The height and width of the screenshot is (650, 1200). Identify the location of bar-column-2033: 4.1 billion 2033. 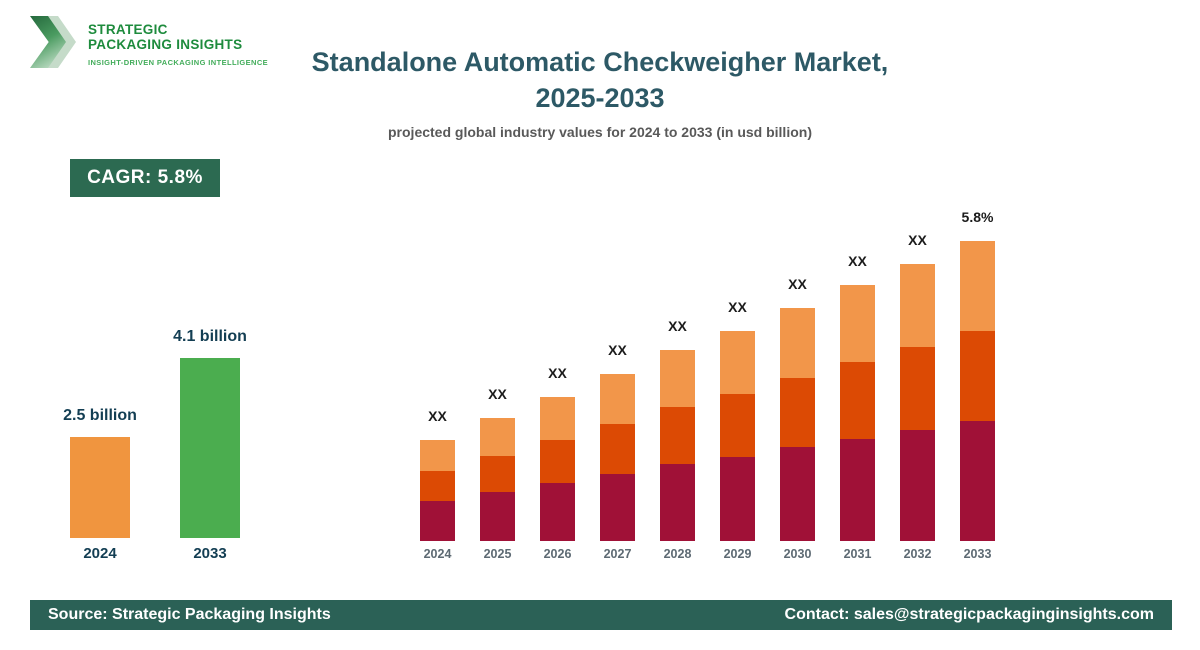
(210, 445).